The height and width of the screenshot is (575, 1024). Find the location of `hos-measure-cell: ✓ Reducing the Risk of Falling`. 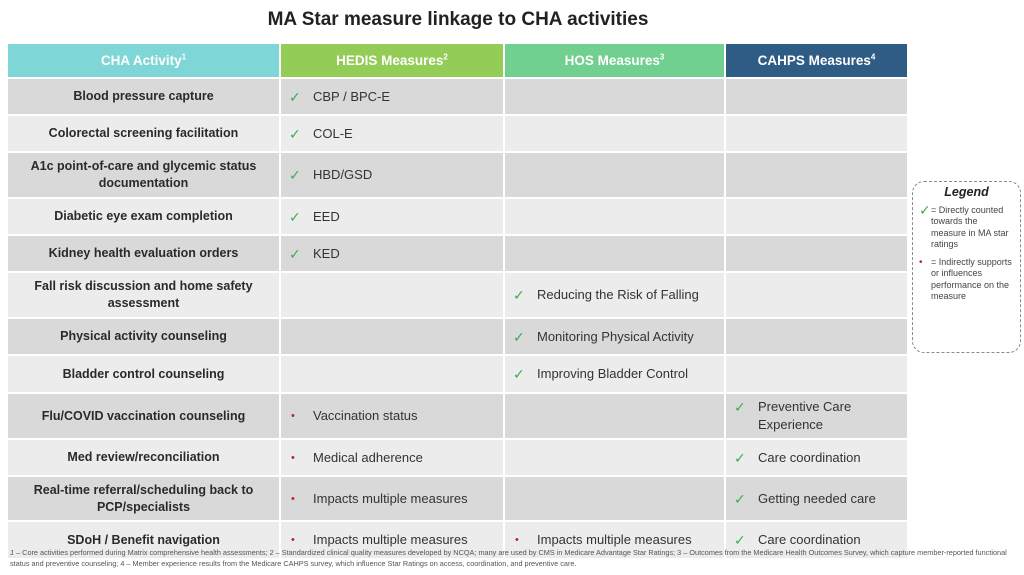

hos-measure-cell: ✓ Reducing the Risk of Falling is located at coordinates (614, 295).